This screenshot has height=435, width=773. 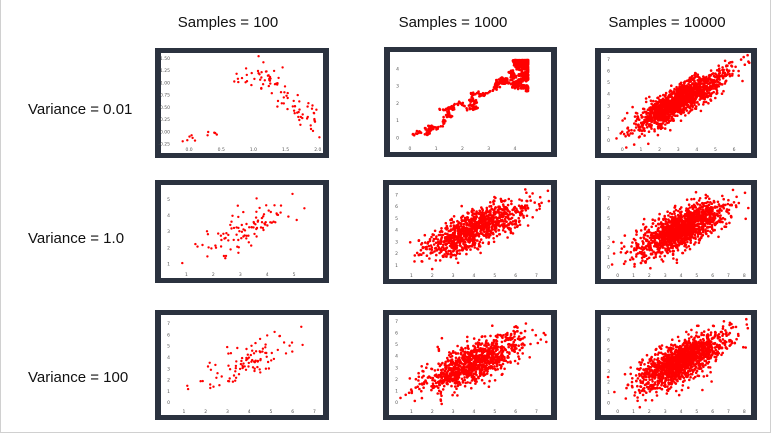 I want to click on y-tick-label: 5, so click(x=608, y=219).